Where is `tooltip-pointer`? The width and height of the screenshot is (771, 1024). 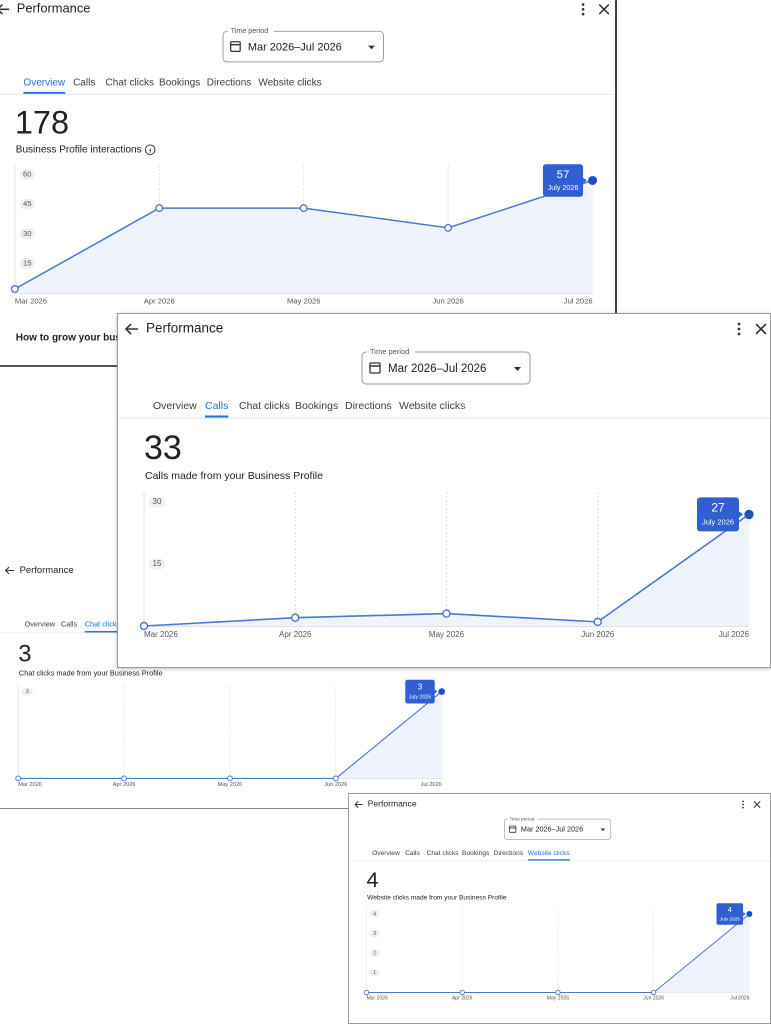
tooltip-pointer is located at coordinates (744, 913).